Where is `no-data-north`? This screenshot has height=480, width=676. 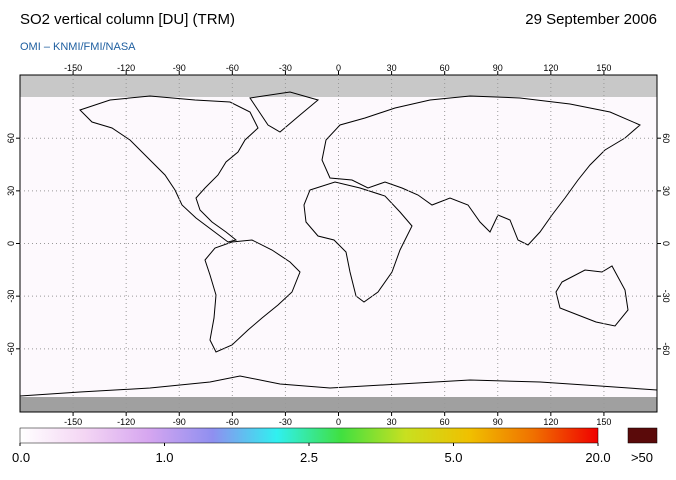
no-data-north is located at coordinates (338, 86).